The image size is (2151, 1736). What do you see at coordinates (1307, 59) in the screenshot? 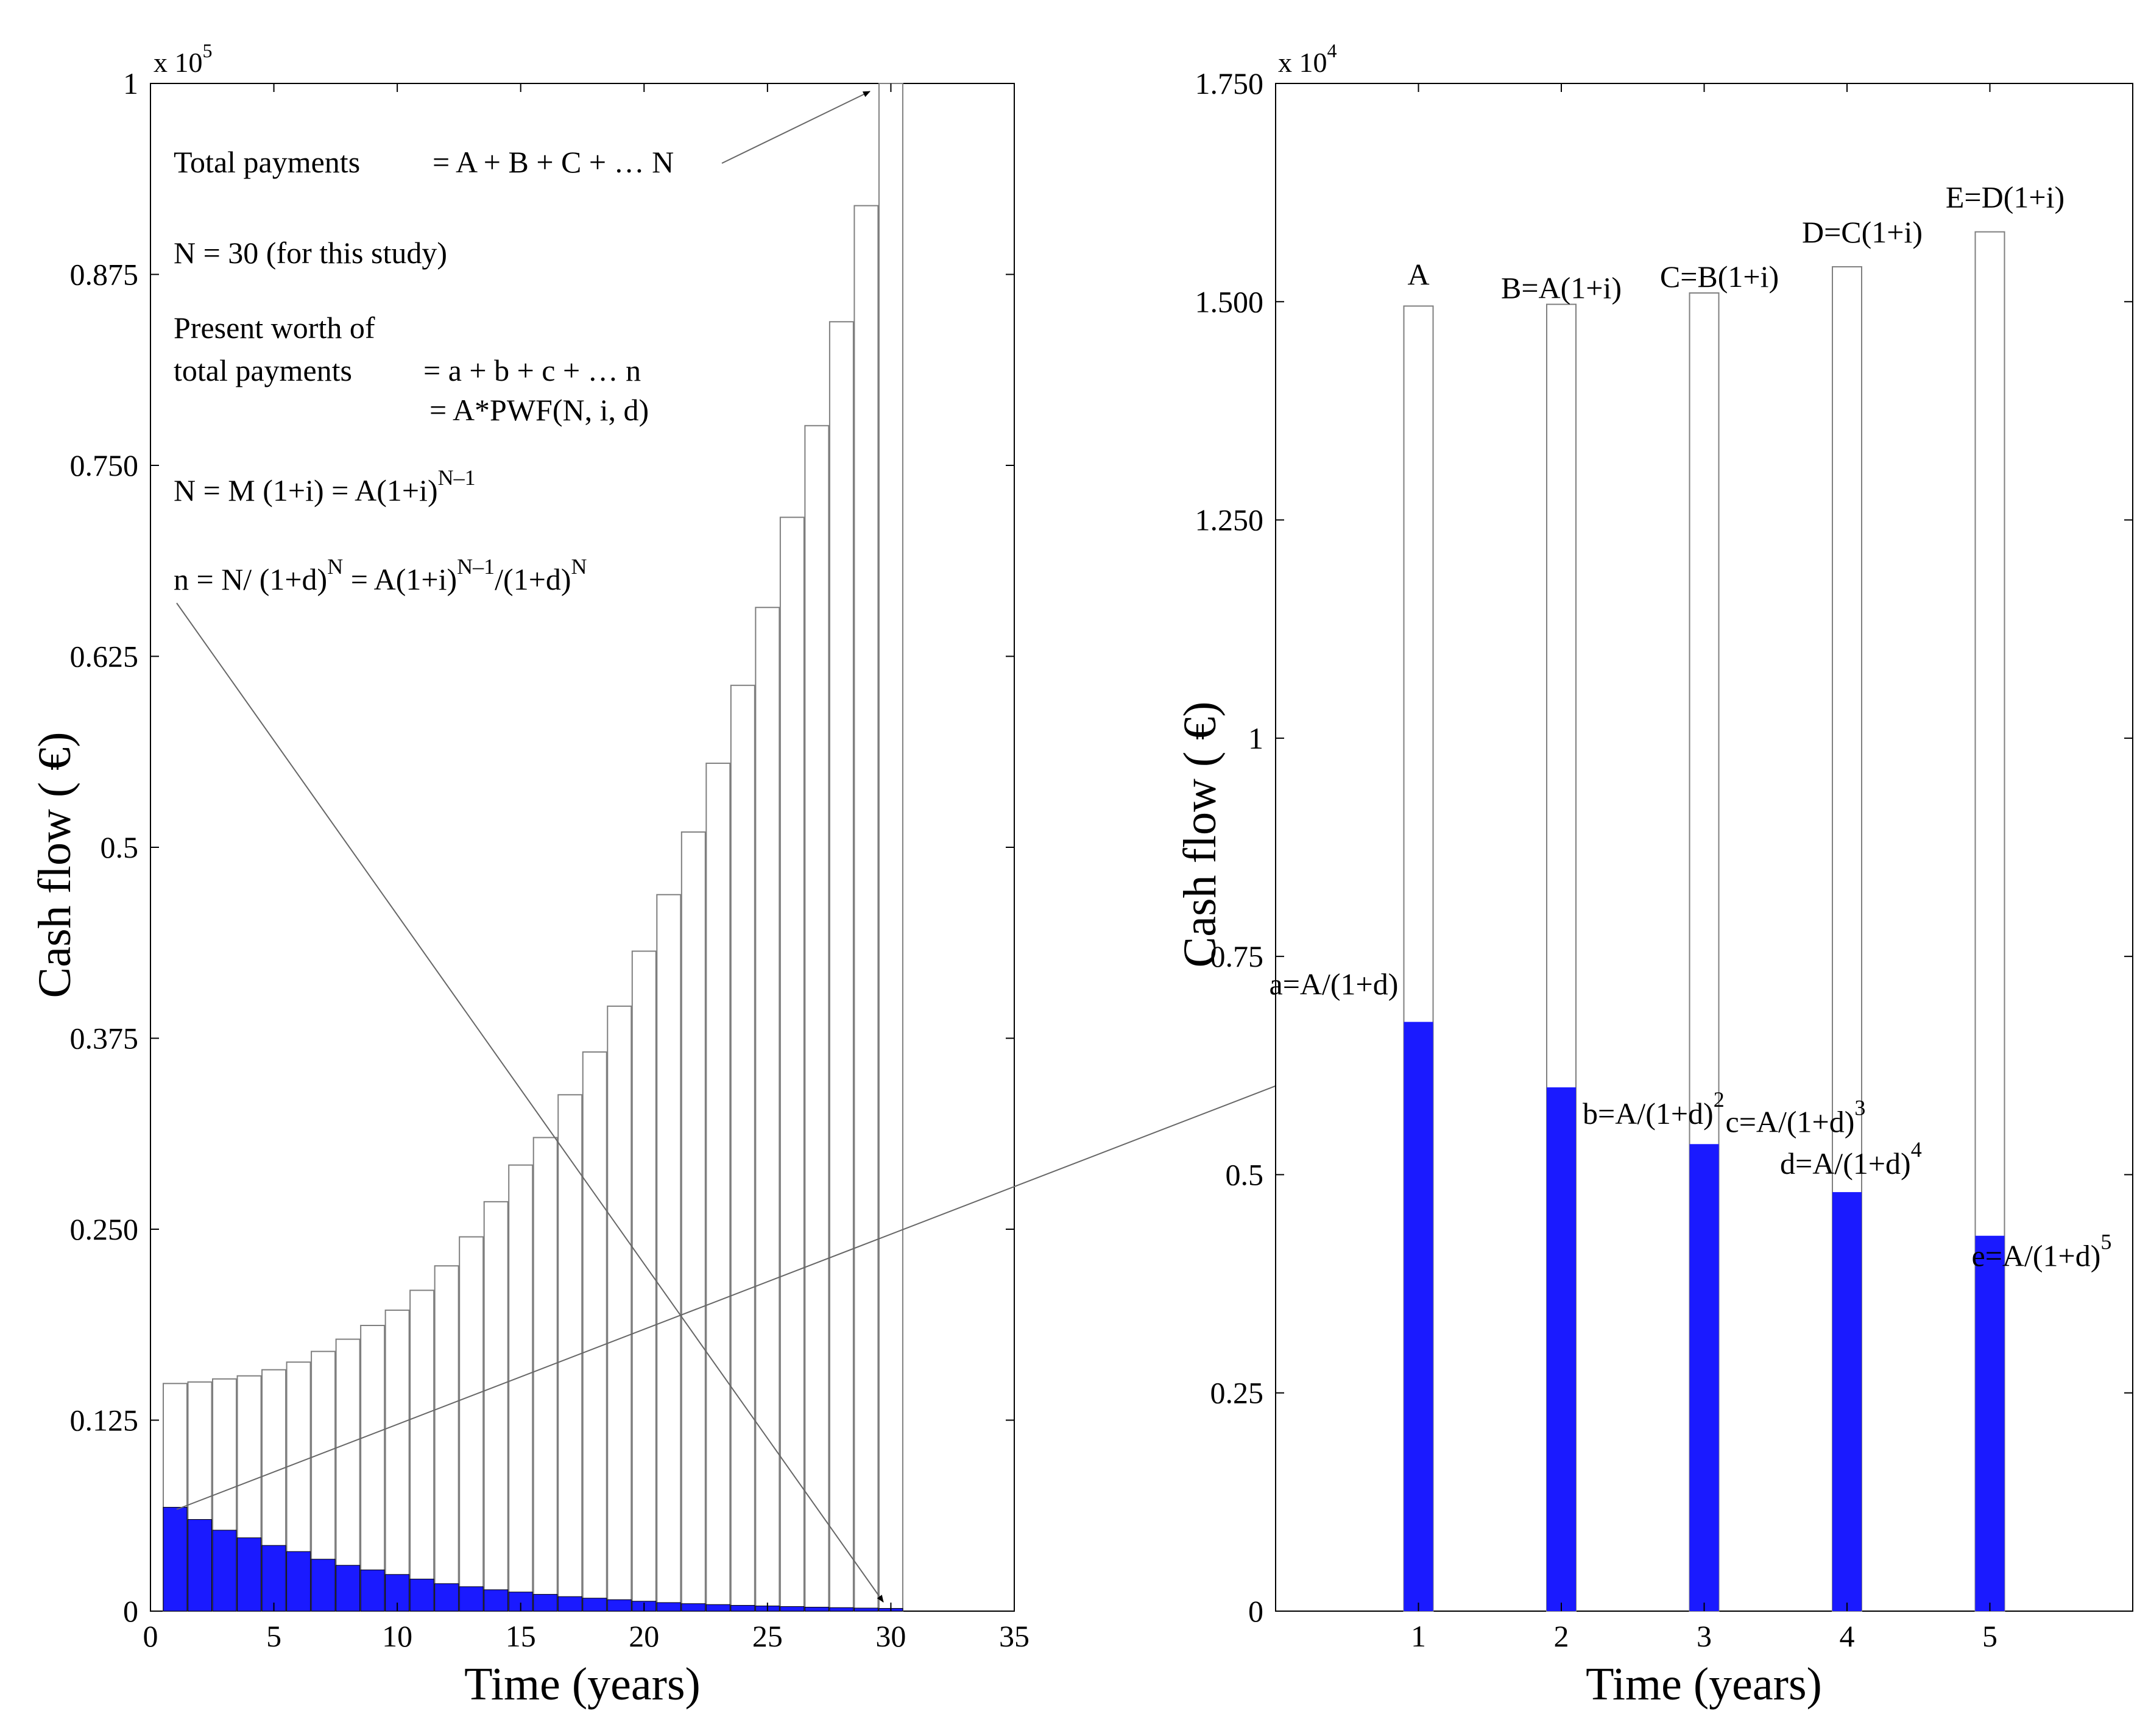
I see `right-y-exponent: x 104` at bounding box center [1307, 59].